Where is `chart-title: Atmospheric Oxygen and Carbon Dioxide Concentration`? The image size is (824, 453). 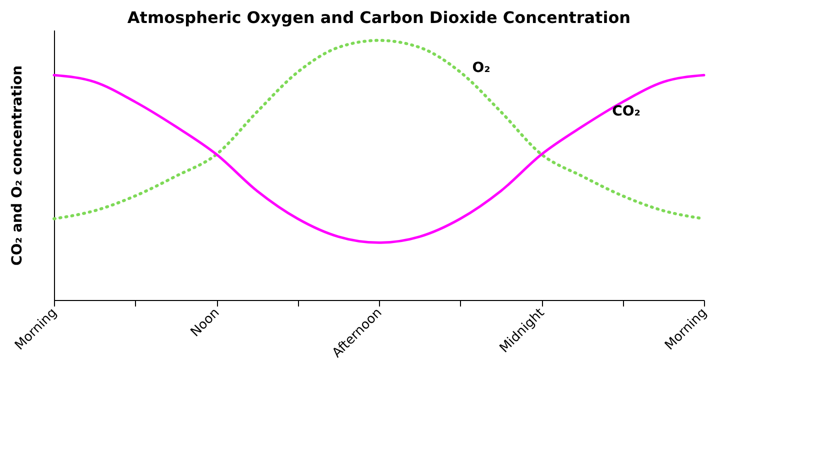 chart-title: Atmospheric Oxygen and Carbon Dioxide Concentration is located at coordinates (379, 17).